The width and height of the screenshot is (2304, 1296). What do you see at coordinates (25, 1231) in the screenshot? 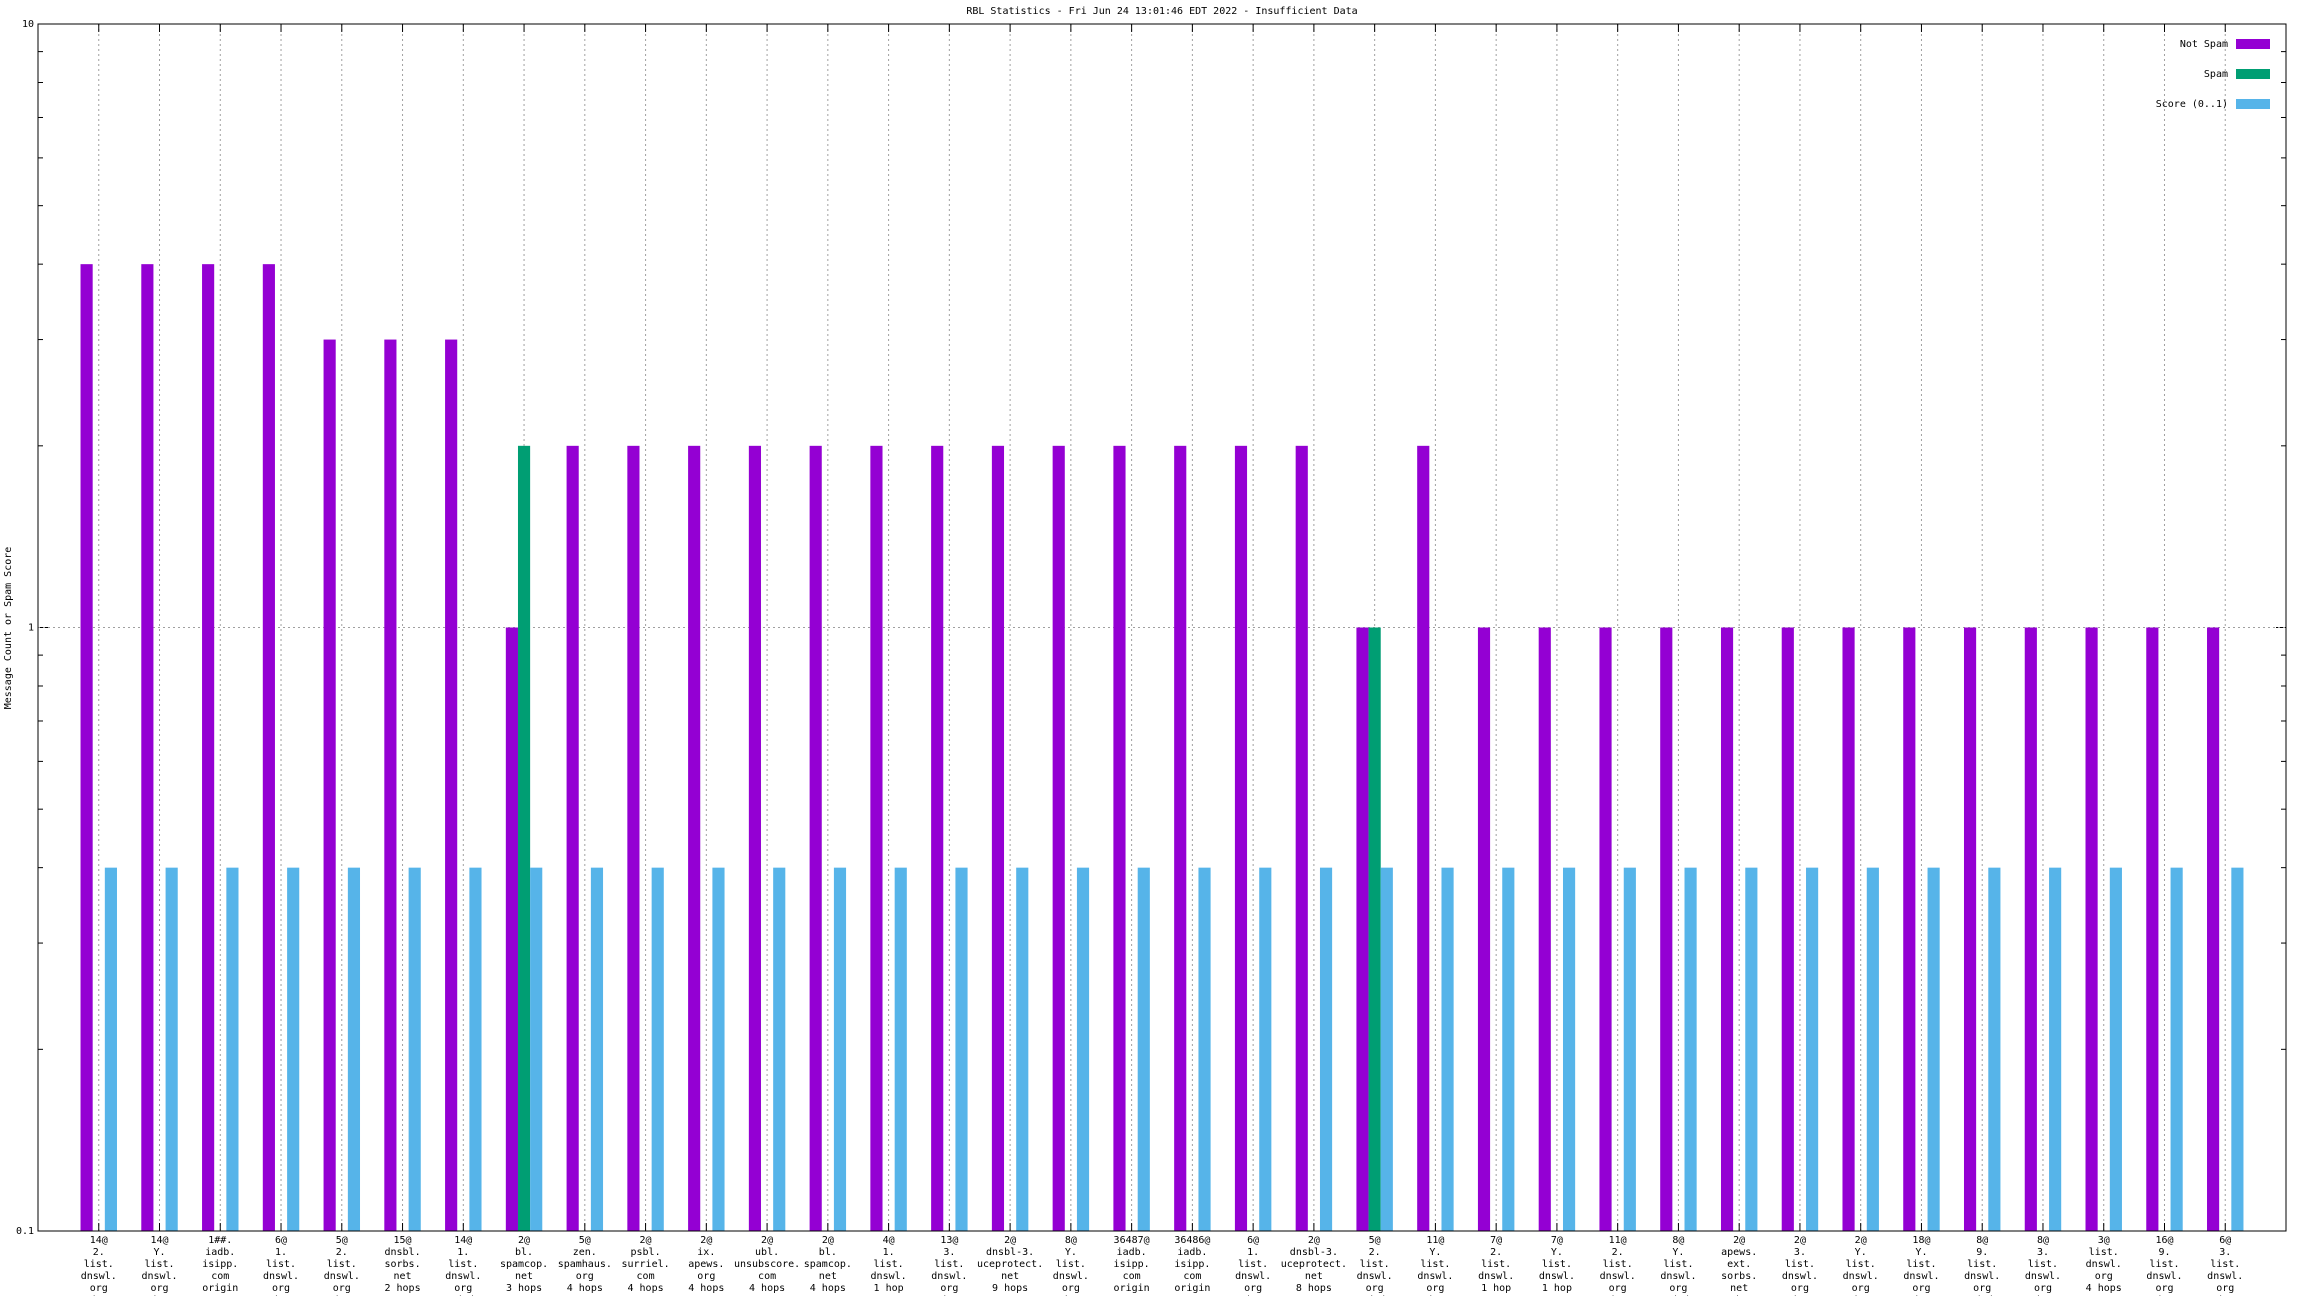
I see `y-tick-label: 0.1` at bounding box center [25, 1231].